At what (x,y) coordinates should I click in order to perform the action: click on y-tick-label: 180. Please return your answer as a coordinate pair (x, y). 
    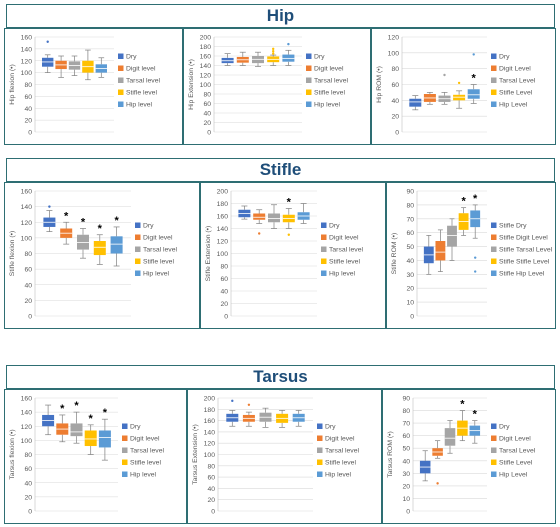
    Looking at the image, I should click on (223, 204).